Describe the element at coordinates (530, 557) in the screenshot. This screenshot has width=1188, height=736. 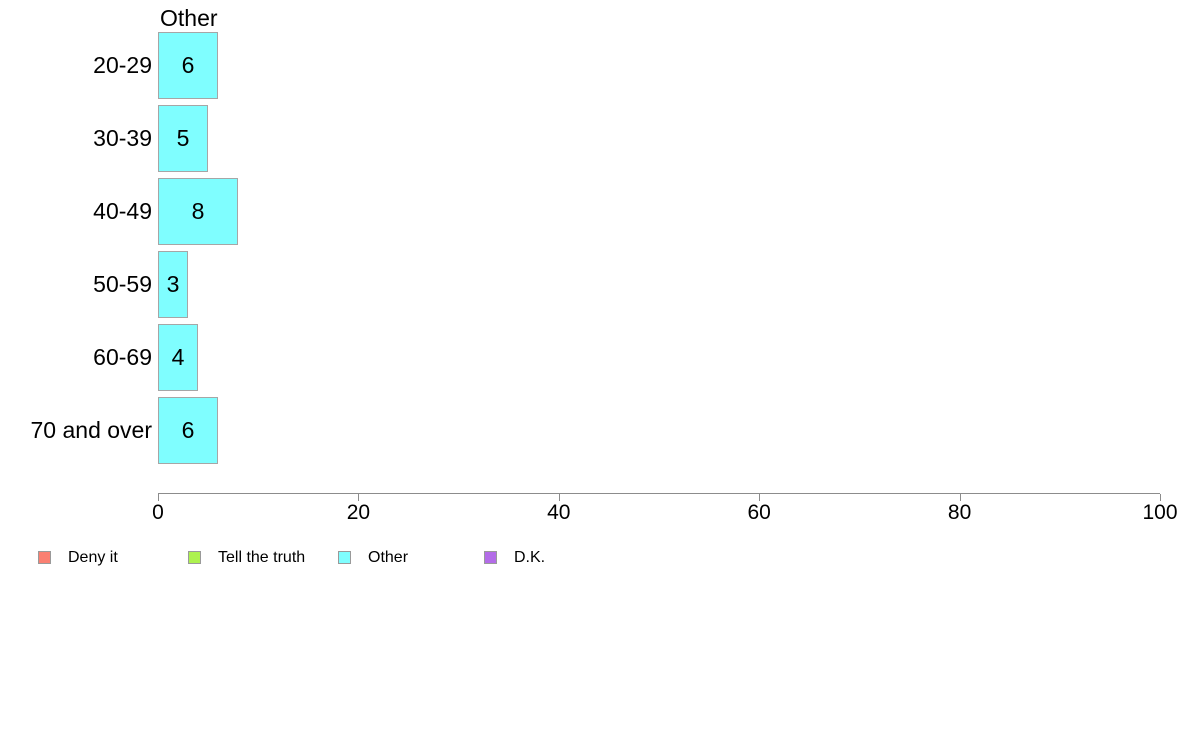
I see `legend-label: D.K.` at that location.